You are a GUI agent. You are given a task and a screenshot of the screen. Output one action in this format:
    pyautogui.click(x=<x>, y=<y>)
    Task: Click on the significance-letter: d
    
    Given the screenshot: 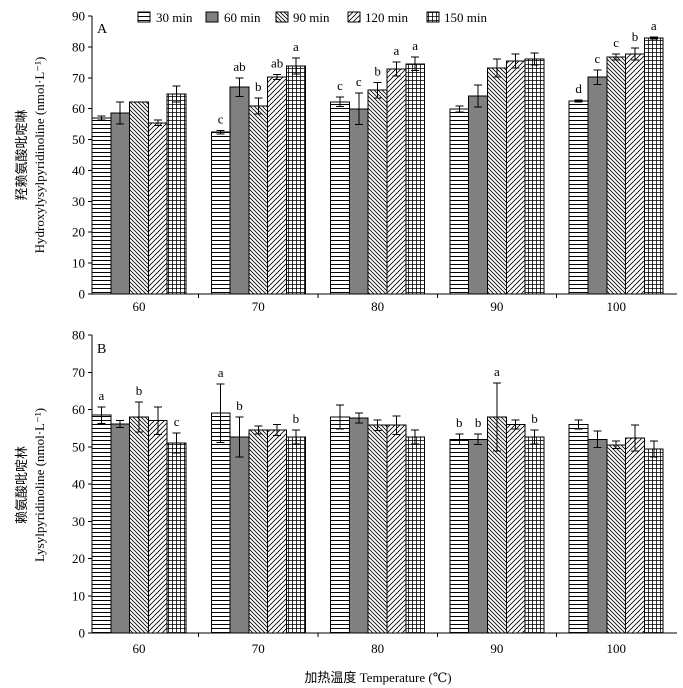 What is the action you would take?
    pyautogui.click(x=578, y=88)
    